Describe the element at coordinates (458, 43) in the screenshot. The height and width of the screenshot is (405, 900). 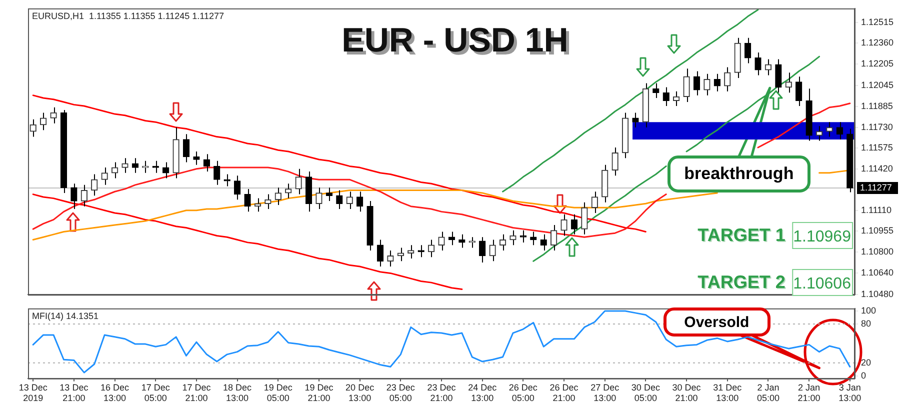
I see `text: EUR - USD 1H` at that location.